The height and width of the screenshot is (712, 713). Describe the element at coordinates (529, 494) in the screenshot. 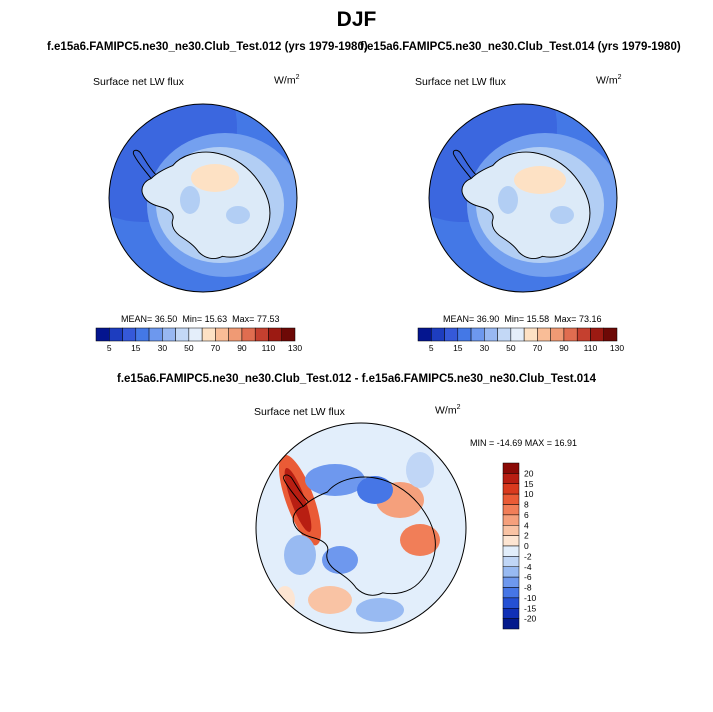

I see `diff-colorbar-tick-label-2: 10` at that location.